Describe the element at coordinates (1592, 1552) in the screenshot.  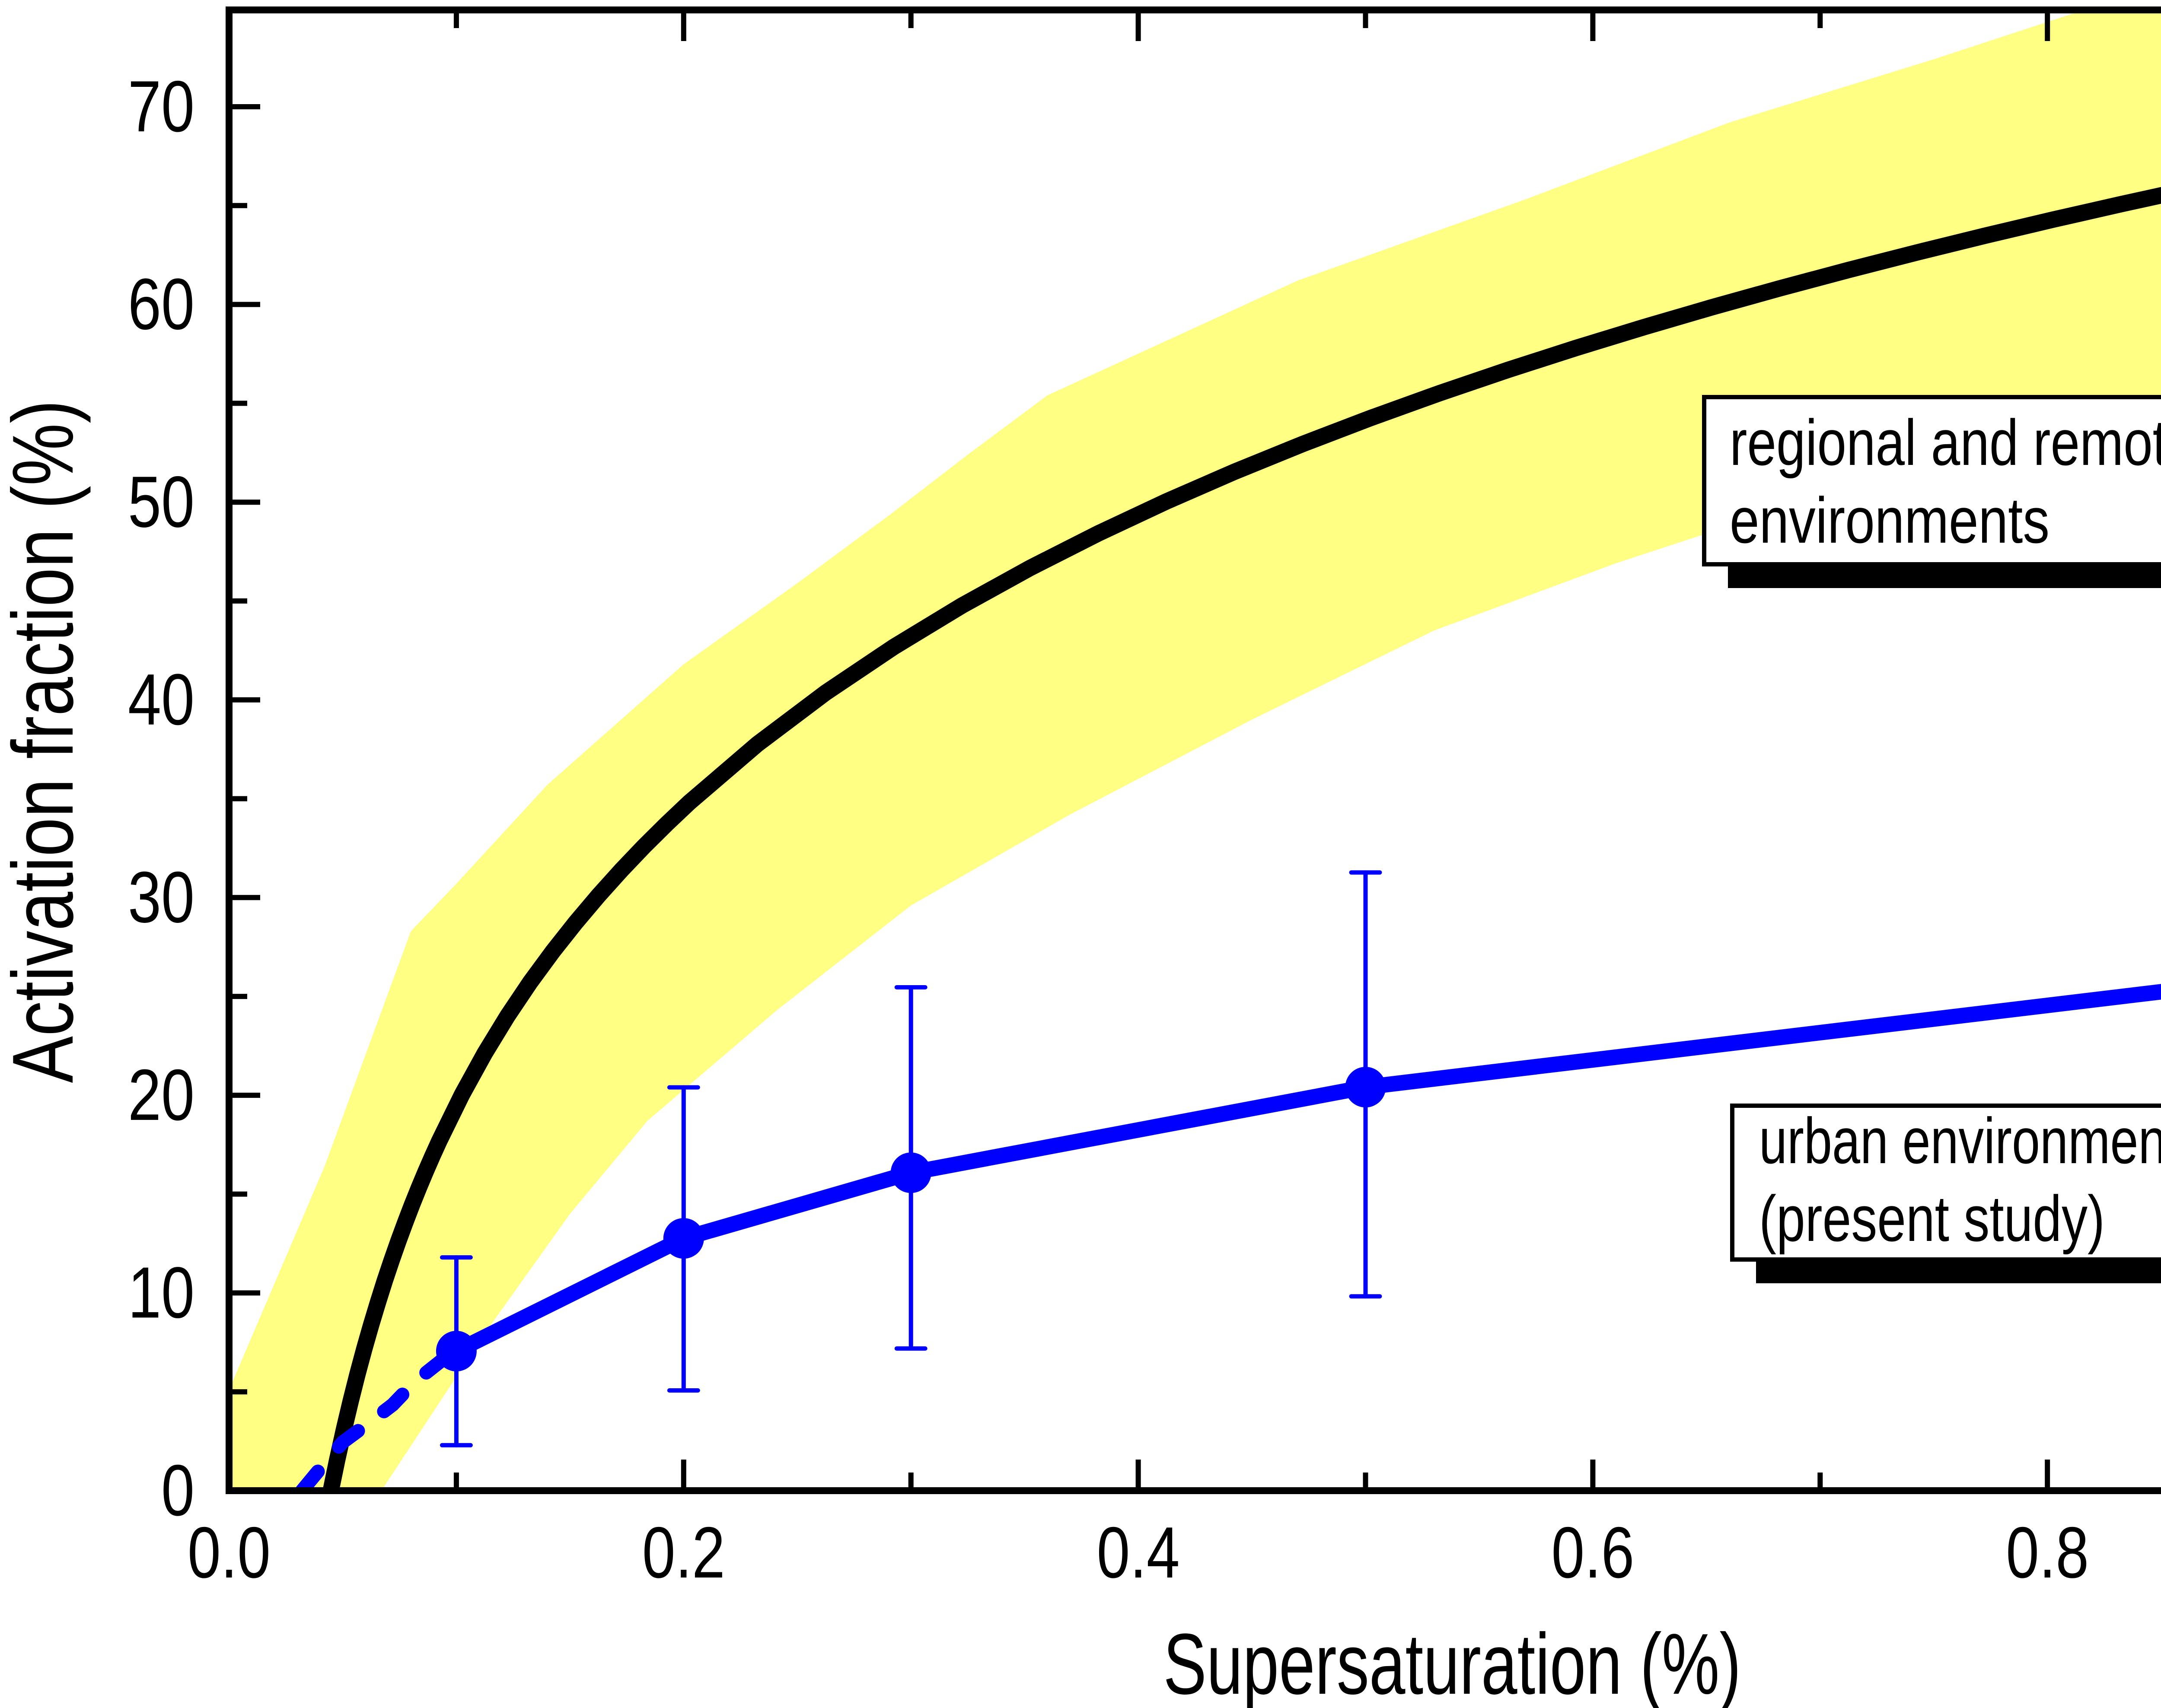
I see `svg-text: 0.6` at that location.